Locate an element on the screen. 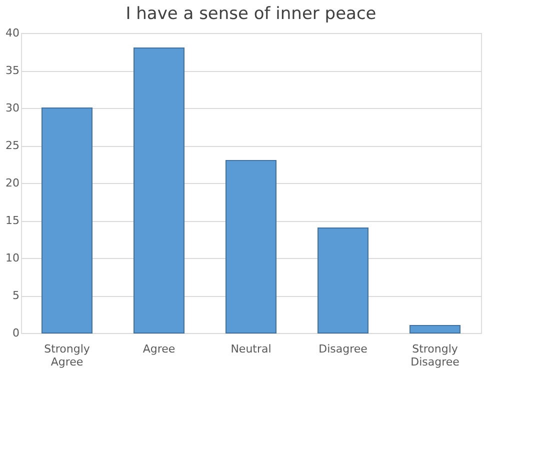 This screenshot has height=453, width=550. y-tick-label: 0 is located at coordinates (16, 333).